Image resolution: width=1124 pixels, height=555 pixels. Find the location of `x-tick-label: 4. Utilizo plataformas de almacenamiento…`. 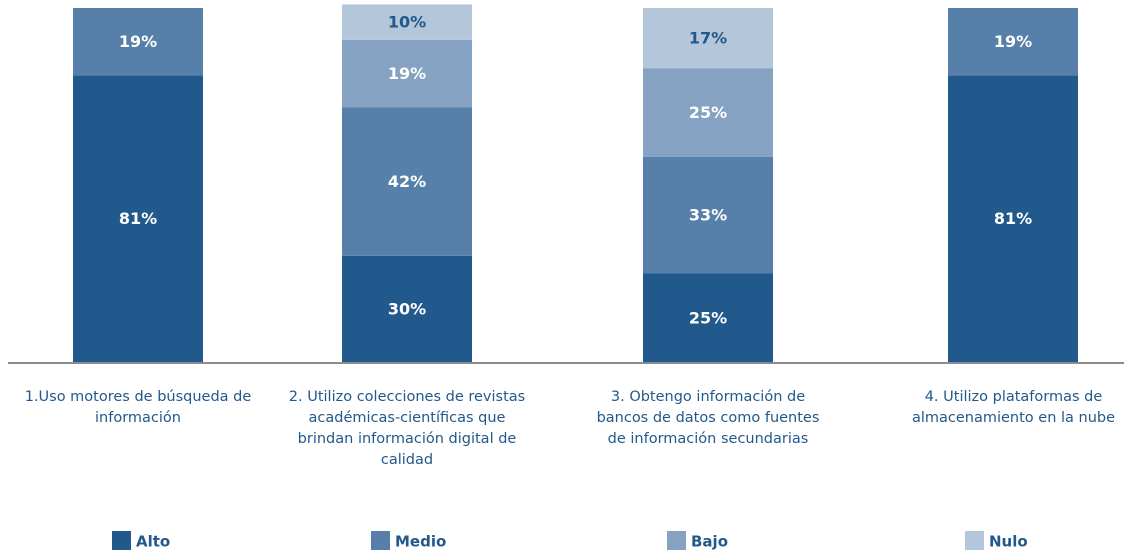

x-tick-label: 4. Utilizo plataformas de almacenamiento… is located at coordinates (1013, 407).